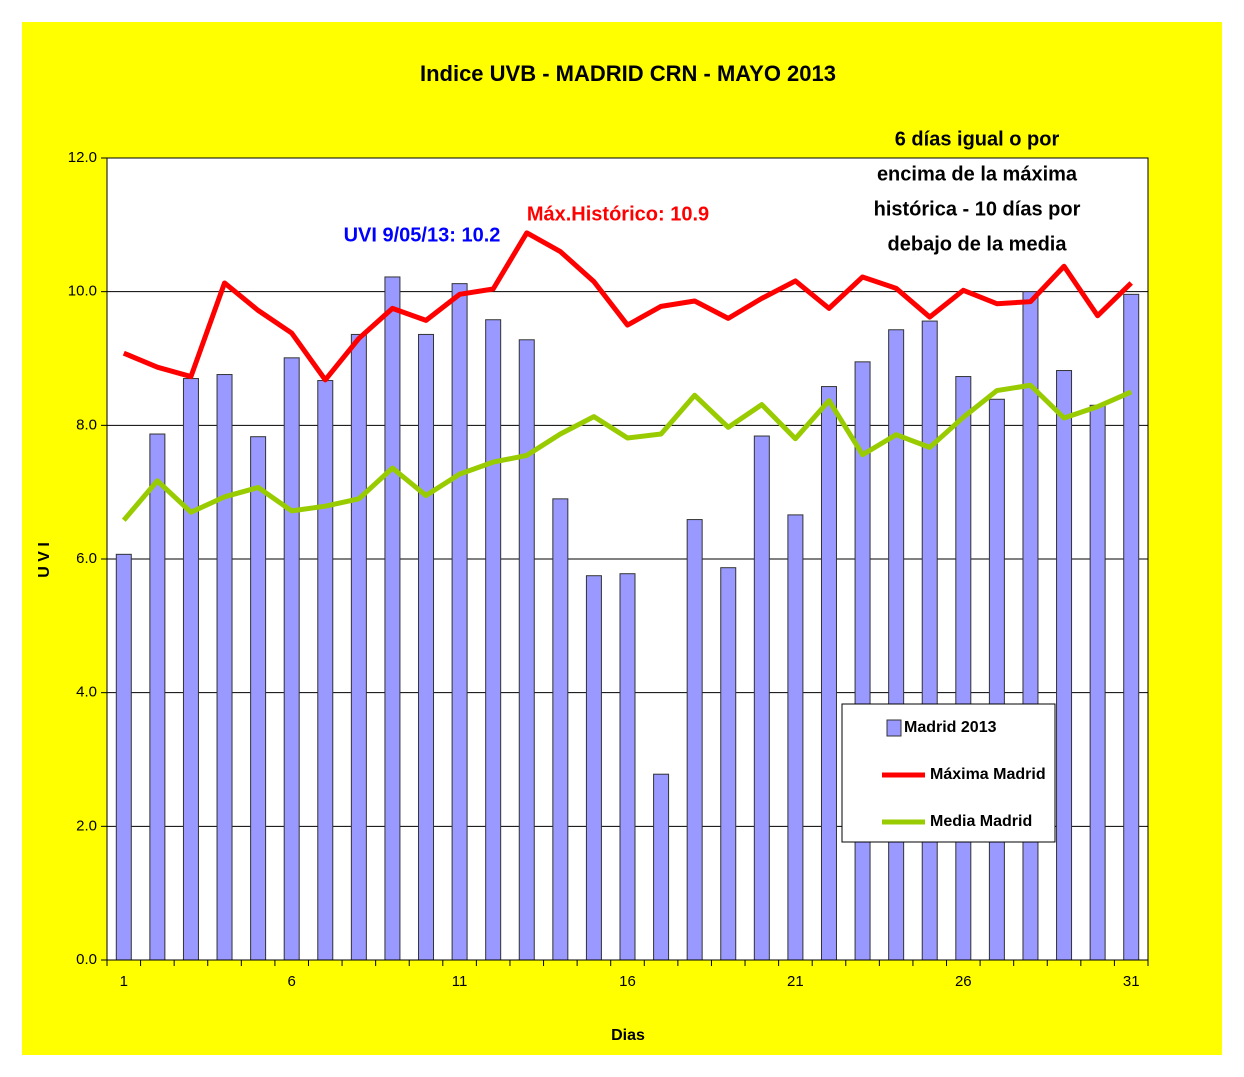 The width and height of the screenshot is (1244, 1077). I want to click on x-tick-label: 11, so click(460, 981).